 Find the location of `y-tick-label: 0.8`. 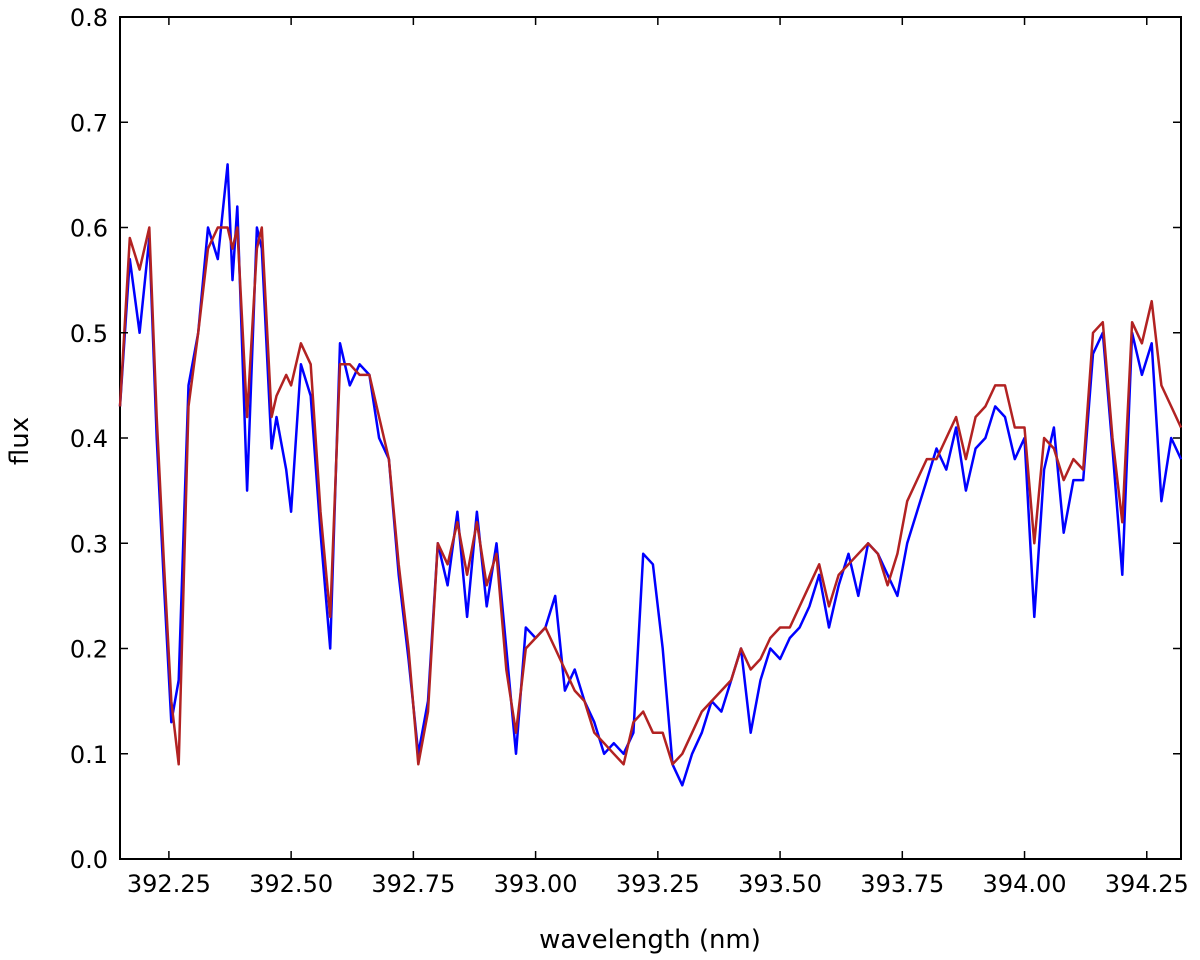

y-tick-label: 0.8 is located at coordinates (89, 18).